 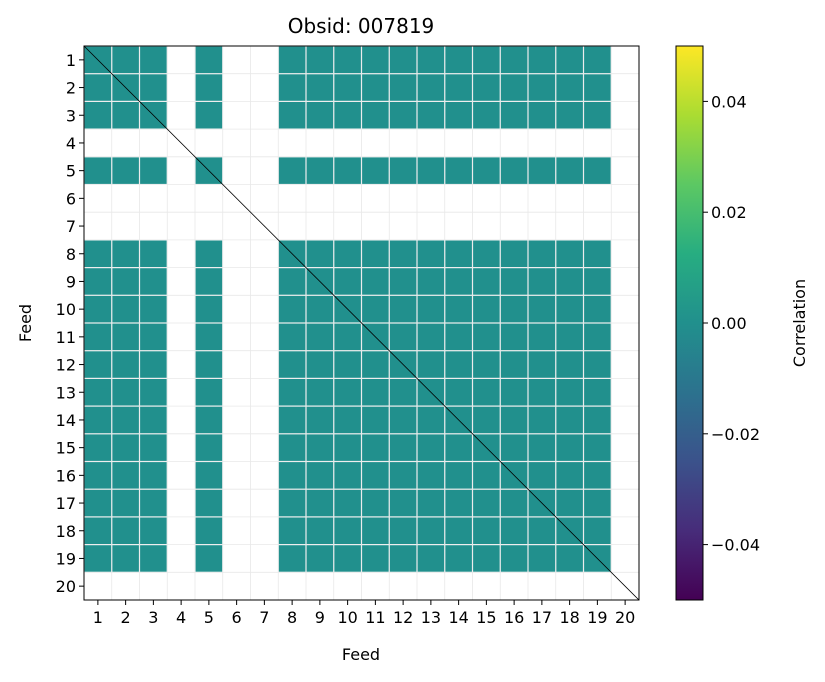 I want to click on x-tick-label: 12, so click(x=403, y=617).